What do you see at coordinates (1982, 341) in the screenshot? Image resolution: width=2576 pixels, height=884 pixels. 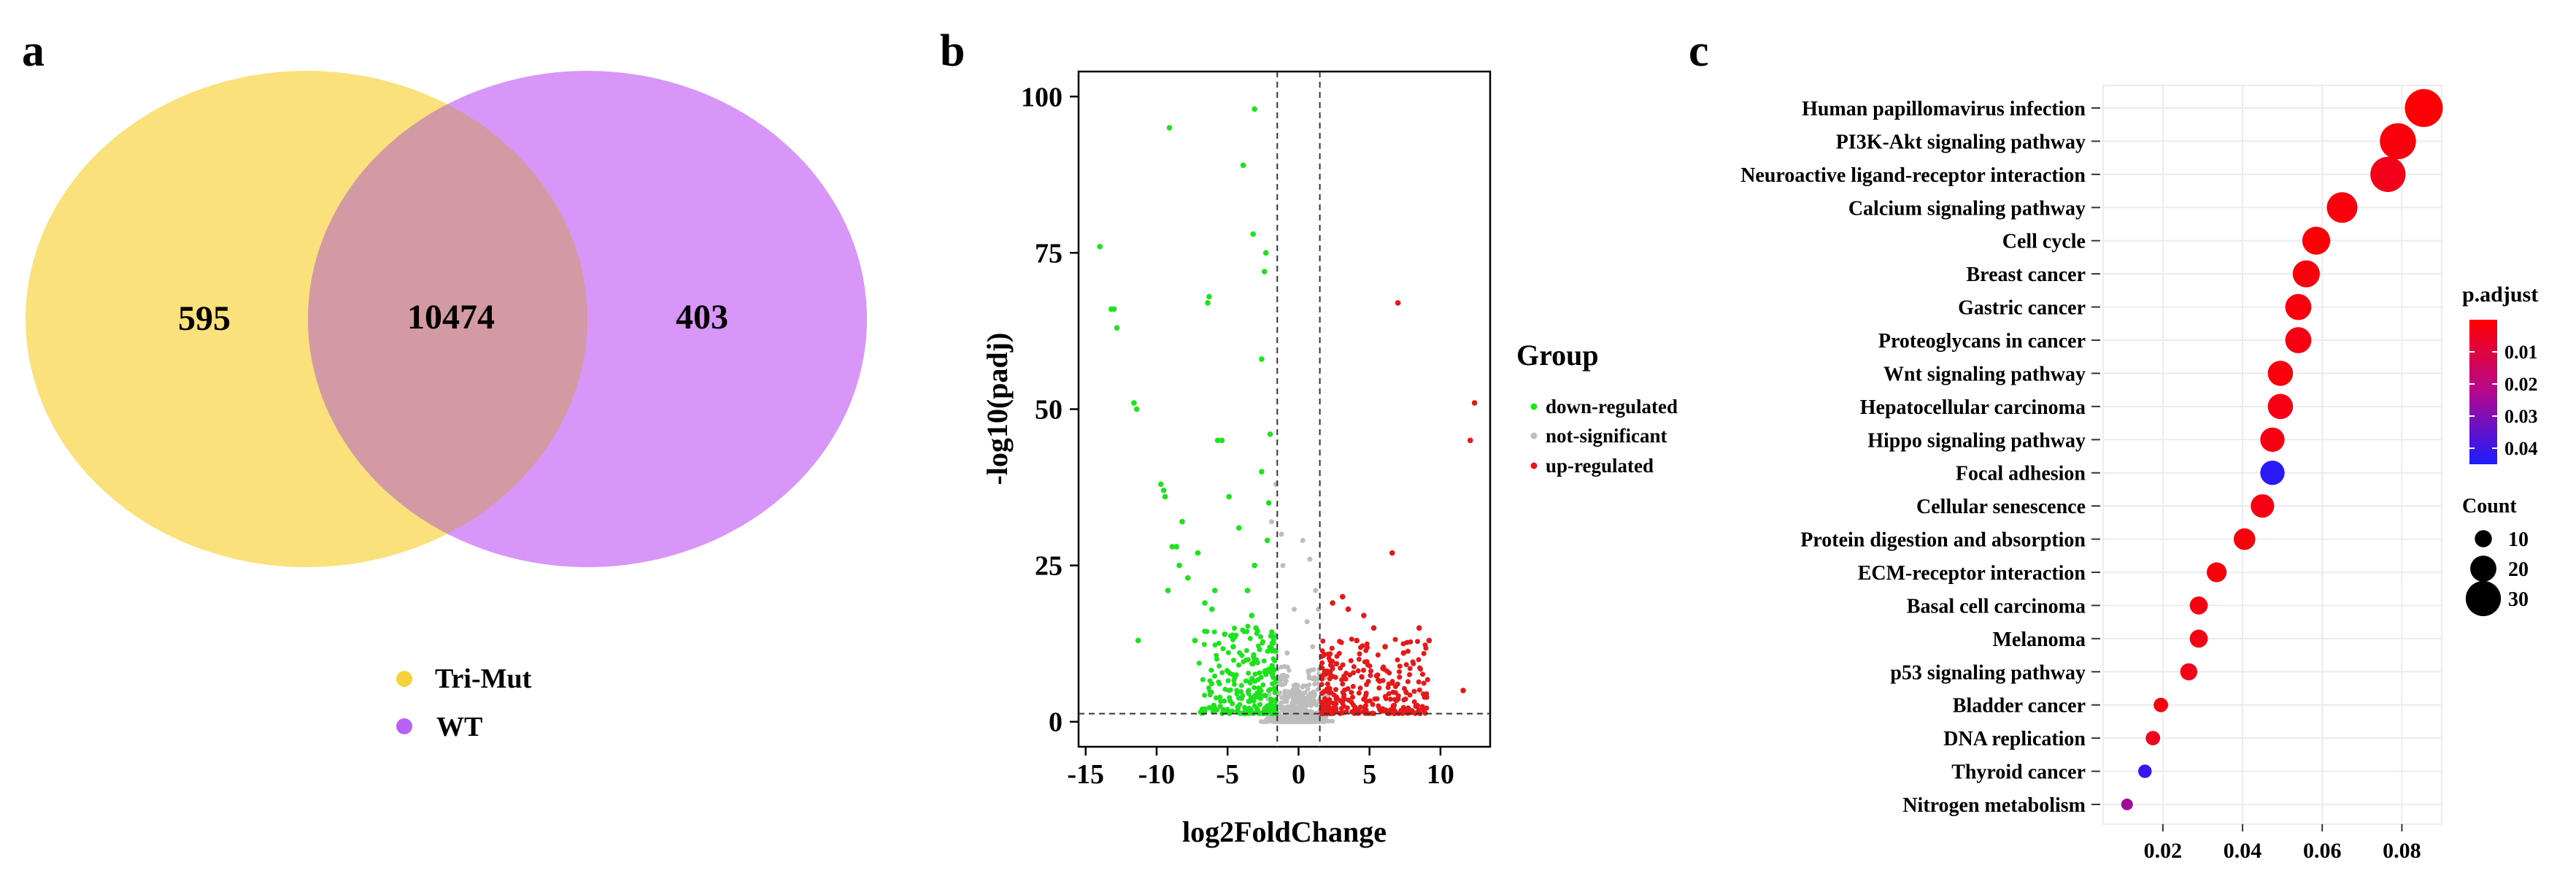 I see `term-label: Proteoglycans in cancer` at bounding box center [1982, 341].